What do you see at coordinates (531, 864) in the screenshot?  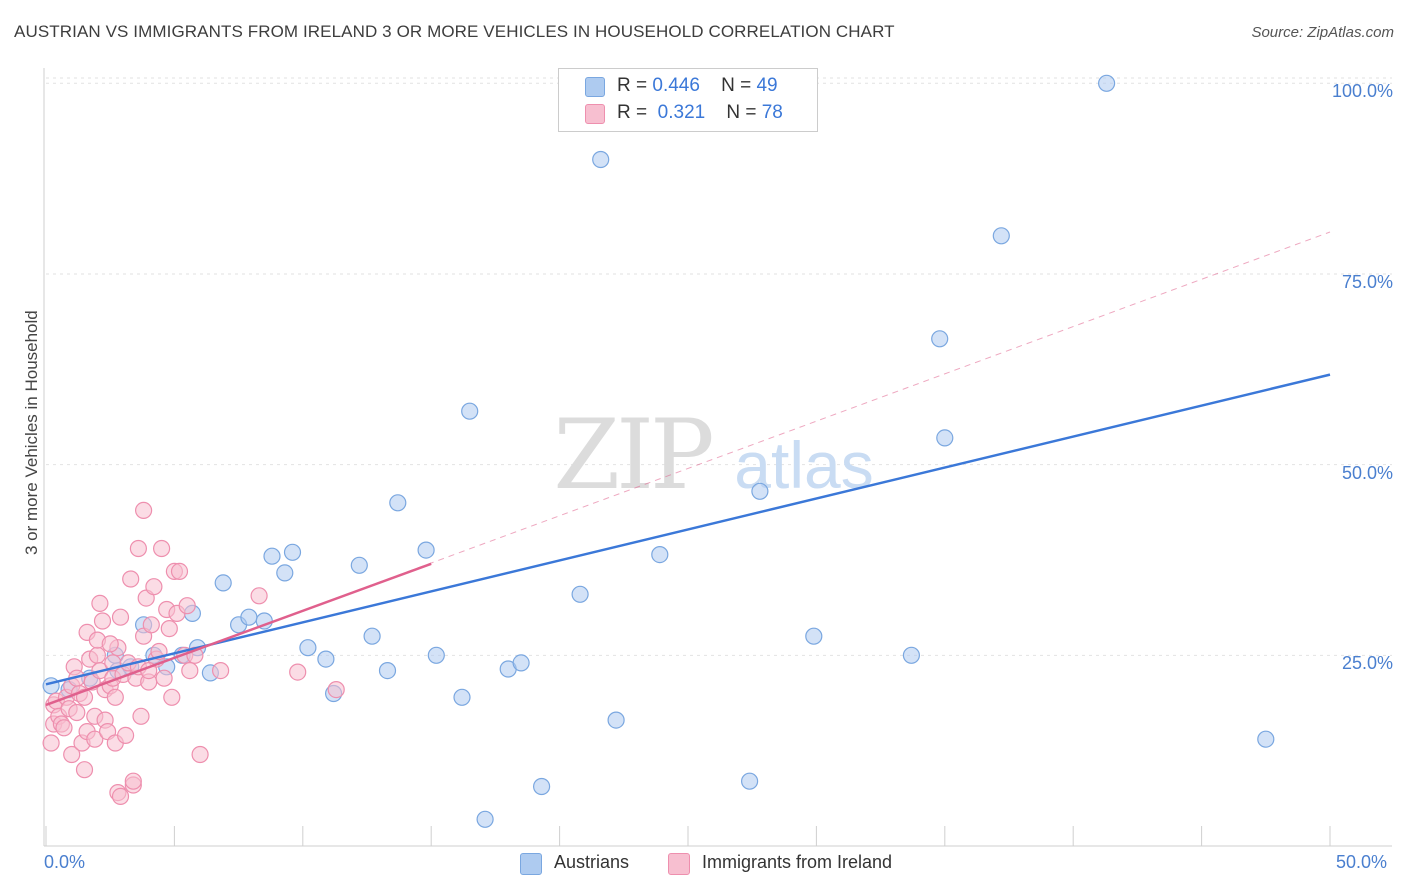 I see `series-swatch-austrians` at bounding box center [531, 864].